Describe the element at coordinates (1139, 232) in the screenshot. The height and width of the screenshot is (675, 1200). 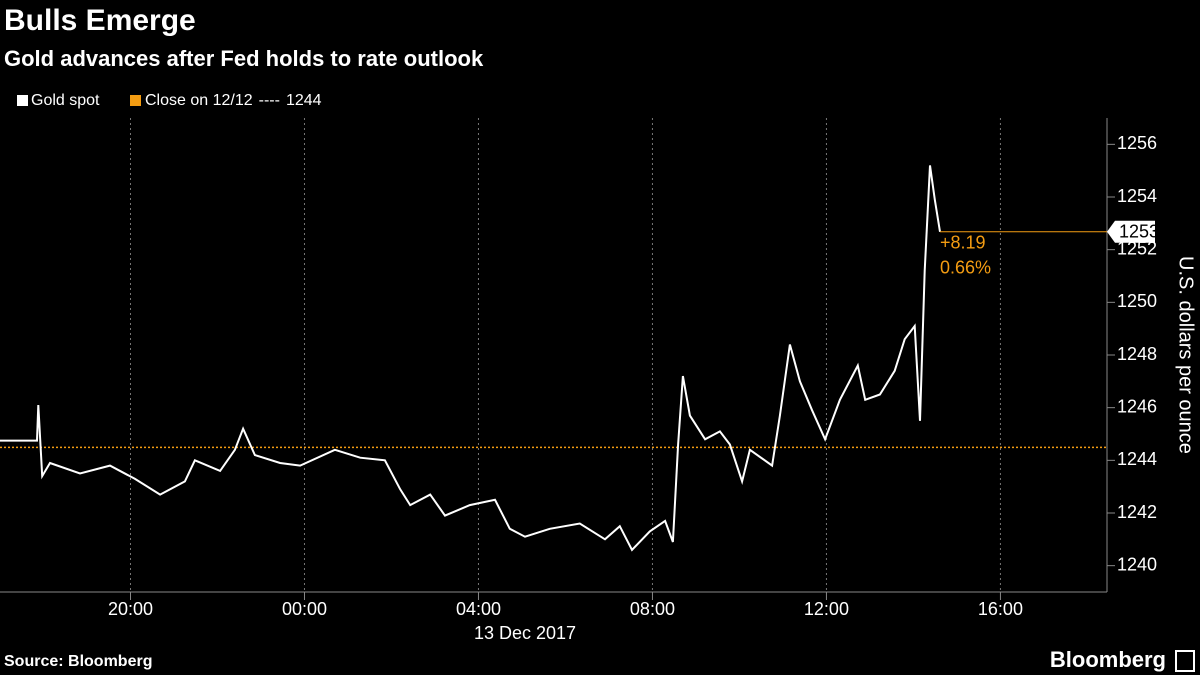
I see `last-price-label: 1253` at that location.